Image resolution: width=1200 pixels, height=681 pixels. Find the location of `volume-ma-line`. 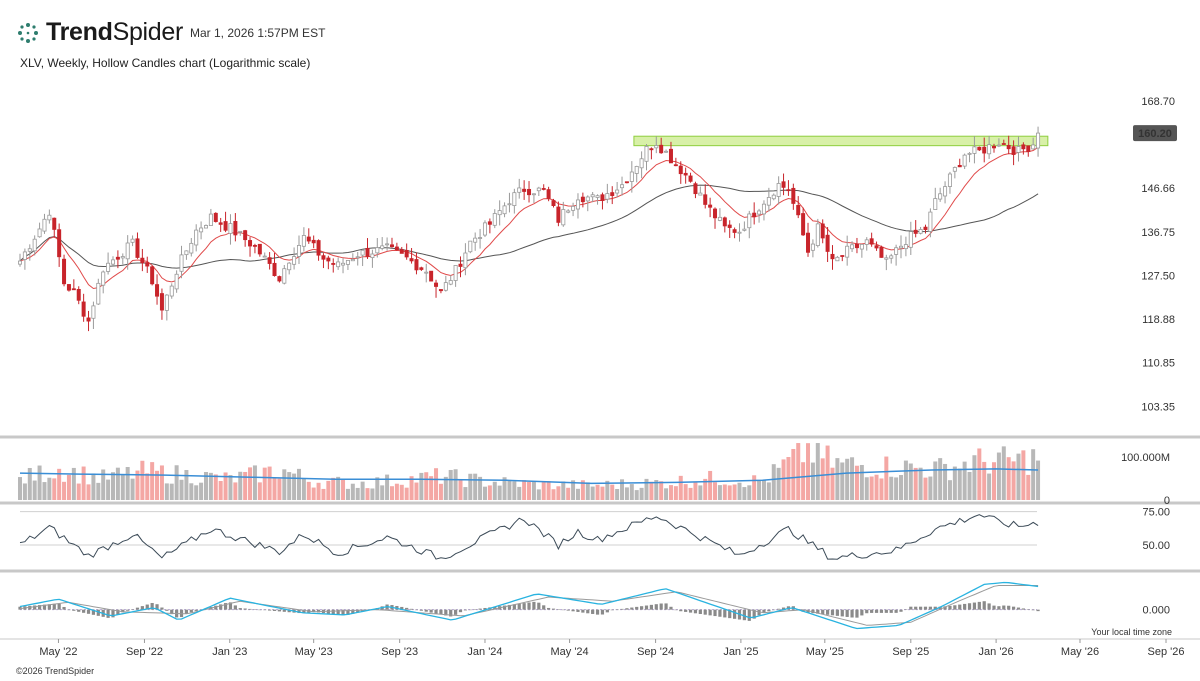

volume-ma-line is located at coordinates (529, 476).